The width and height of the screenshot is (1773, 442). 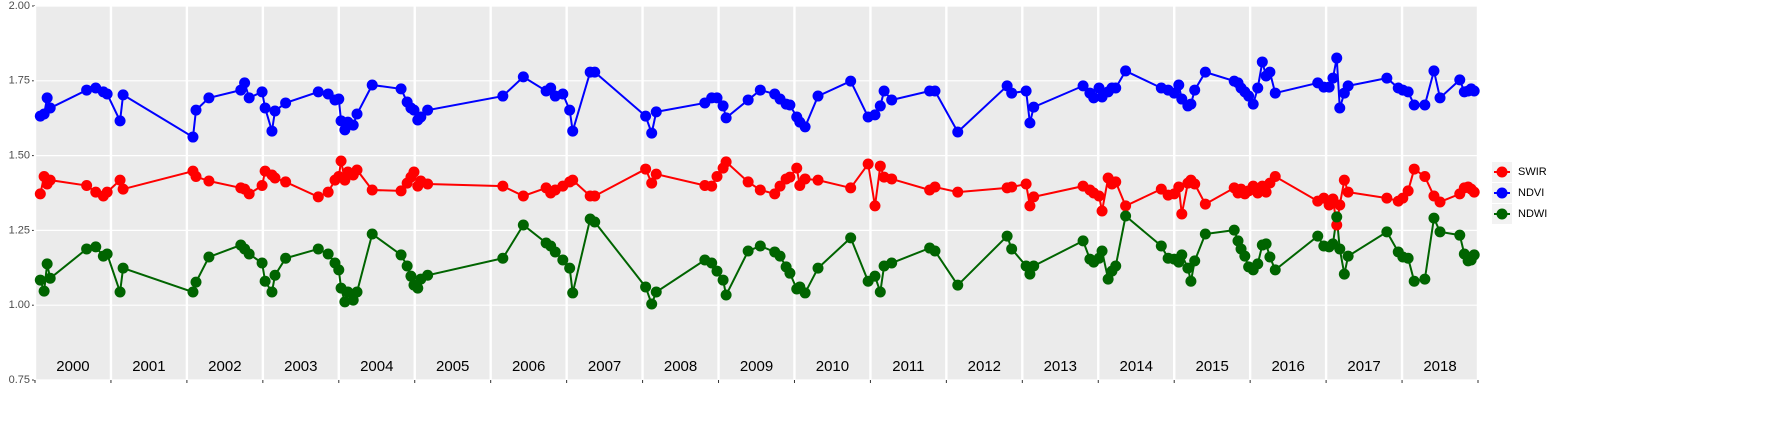 What do you see at coordinates (19, 305) in the screenshot?
I see `y-tick-label: 1.00` at bounding box center [19, 305].